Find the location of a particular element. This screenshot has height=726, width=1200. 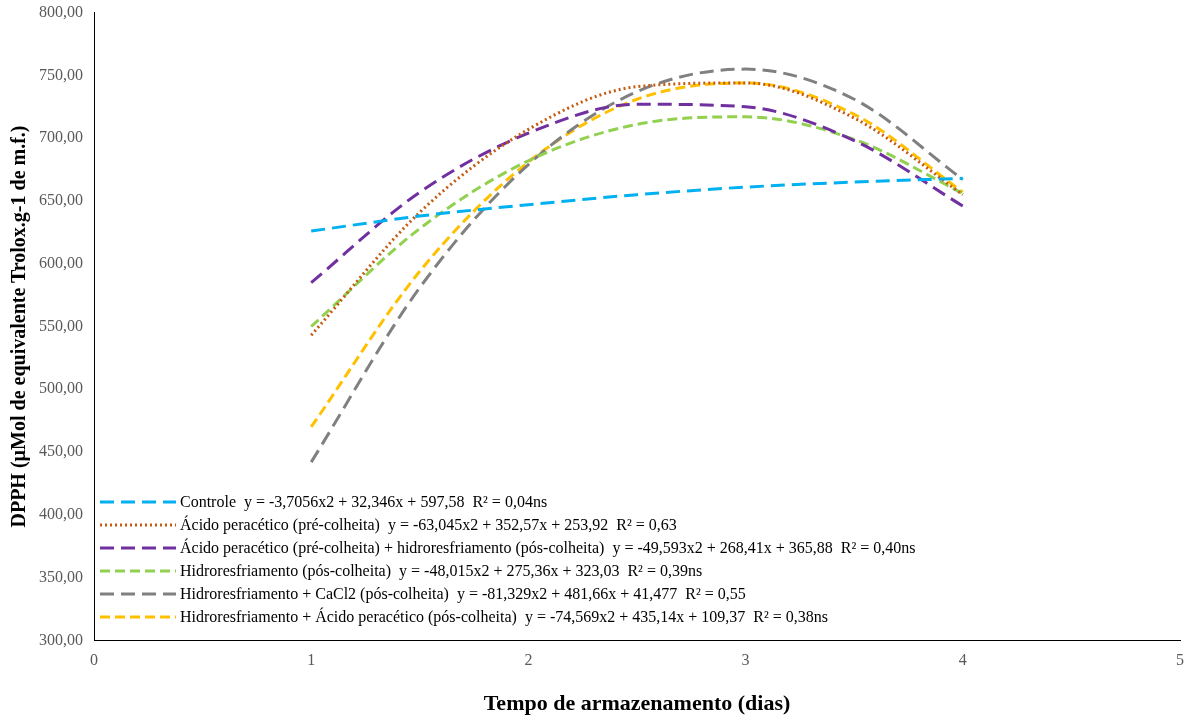

y-tick-label: 550,00 is located at coordinates (61, 325).